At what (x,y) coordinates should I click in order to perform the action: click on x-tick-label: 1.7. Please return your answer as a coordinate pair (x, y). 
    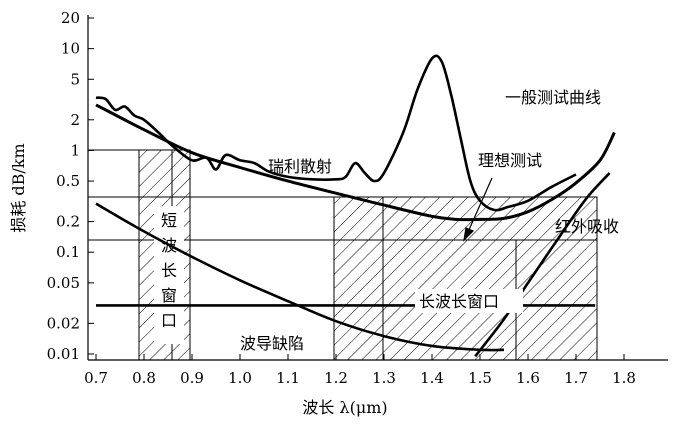
    Looking at the image, I should click on (576, 378).